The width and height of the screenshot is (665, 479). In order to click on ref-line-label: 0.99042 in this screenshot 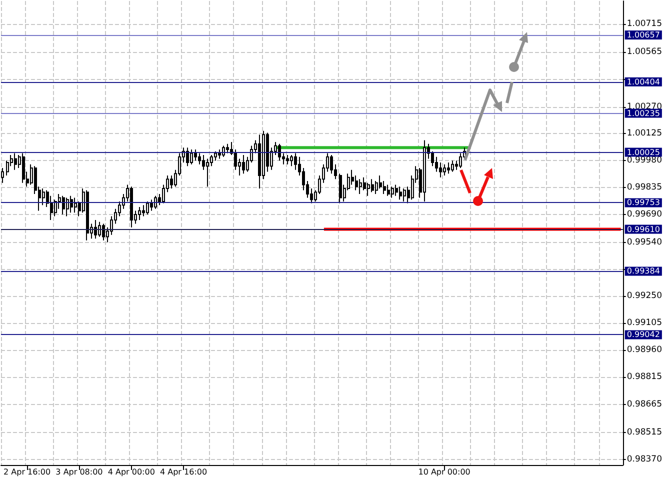, I will do `click(643, 335)`.